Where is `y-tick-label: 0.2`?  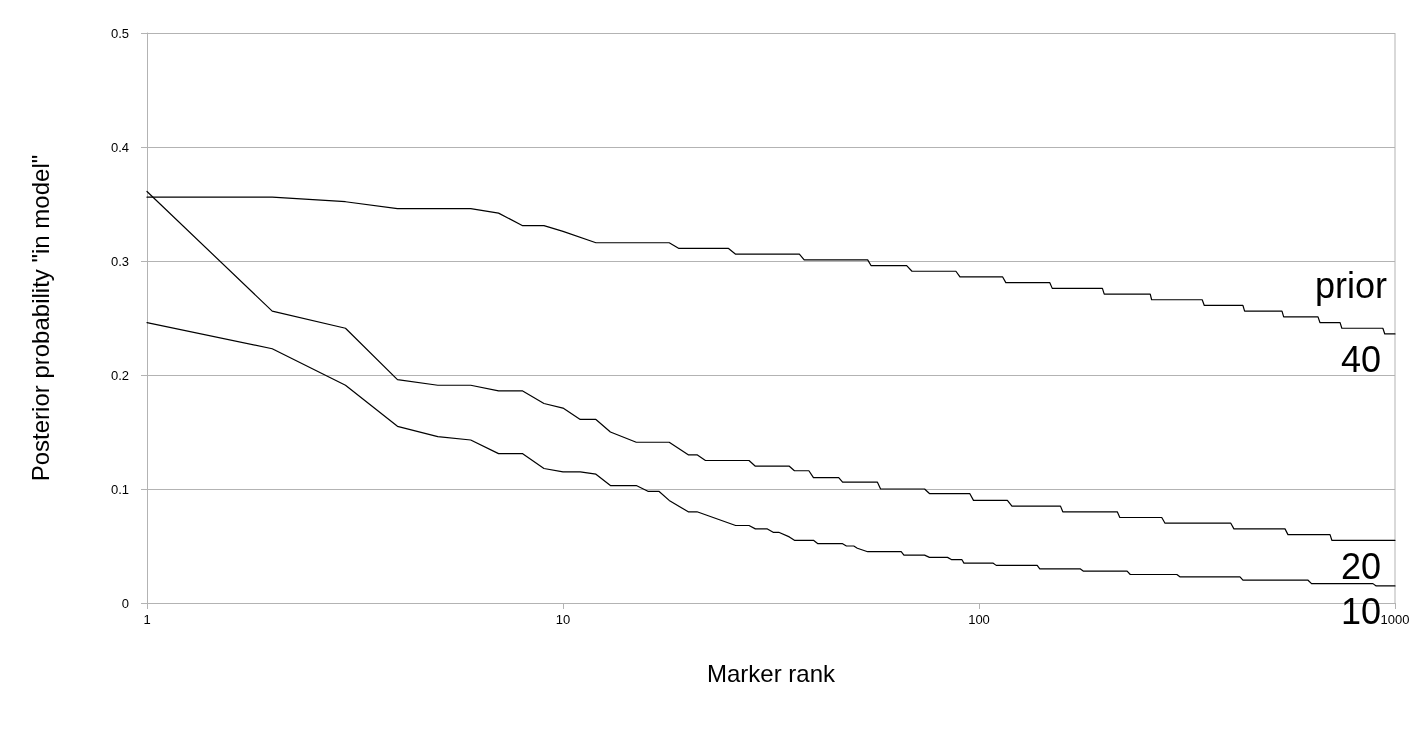
y-tick-label: 0.2 is located at coordinates (119, 375).